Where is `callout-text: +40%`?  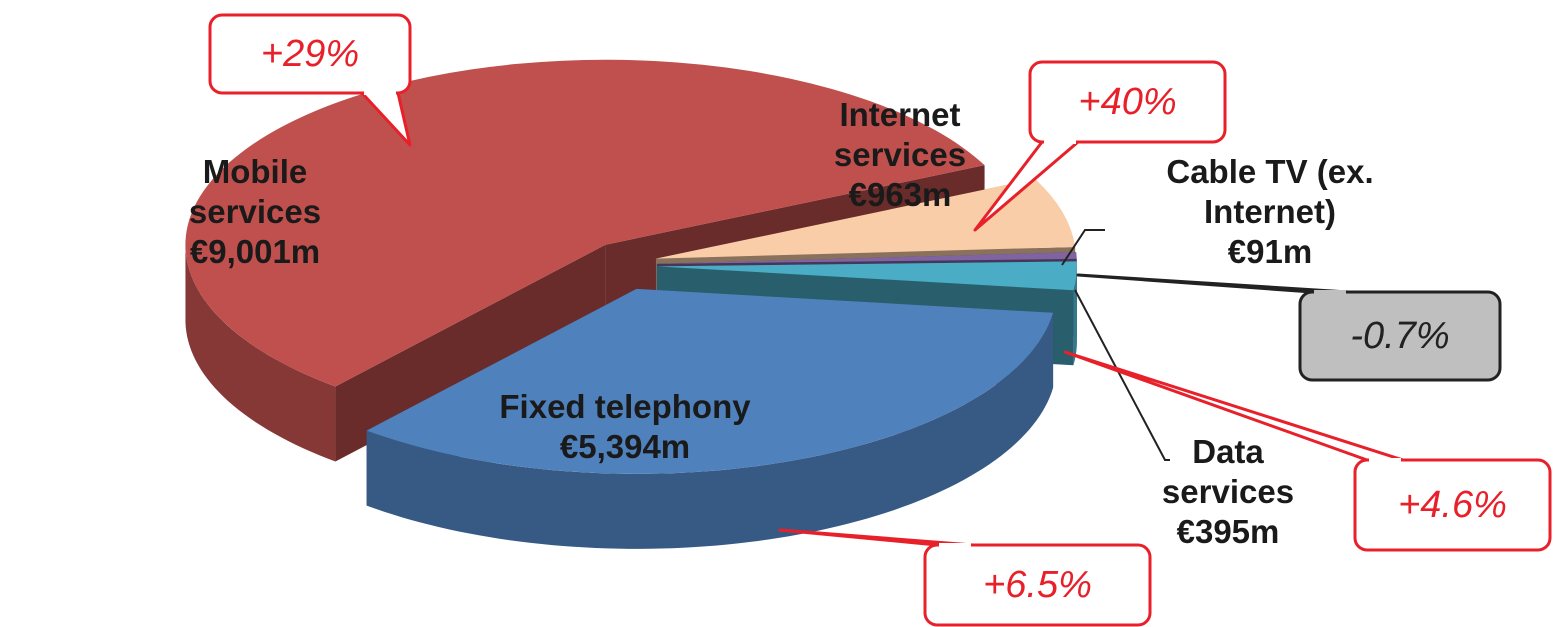
callout-text: +40% is located at coordinates (1127, 101).